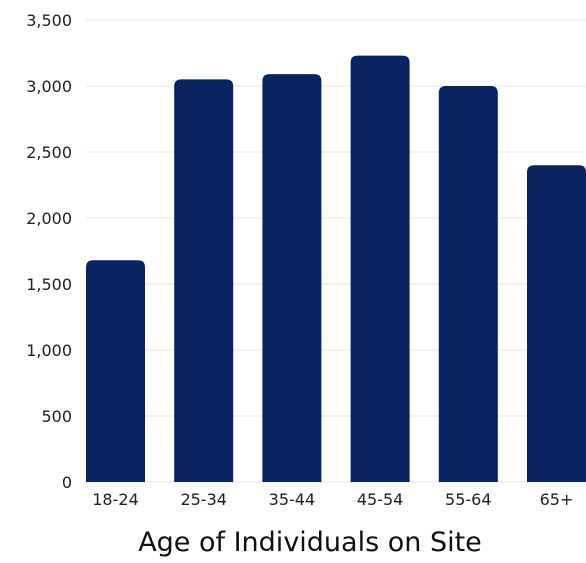  What do you see at coordinates (557, 499) in the screenshot?
I see `x-tick-label: 65+` at bounding box center [557, 499].